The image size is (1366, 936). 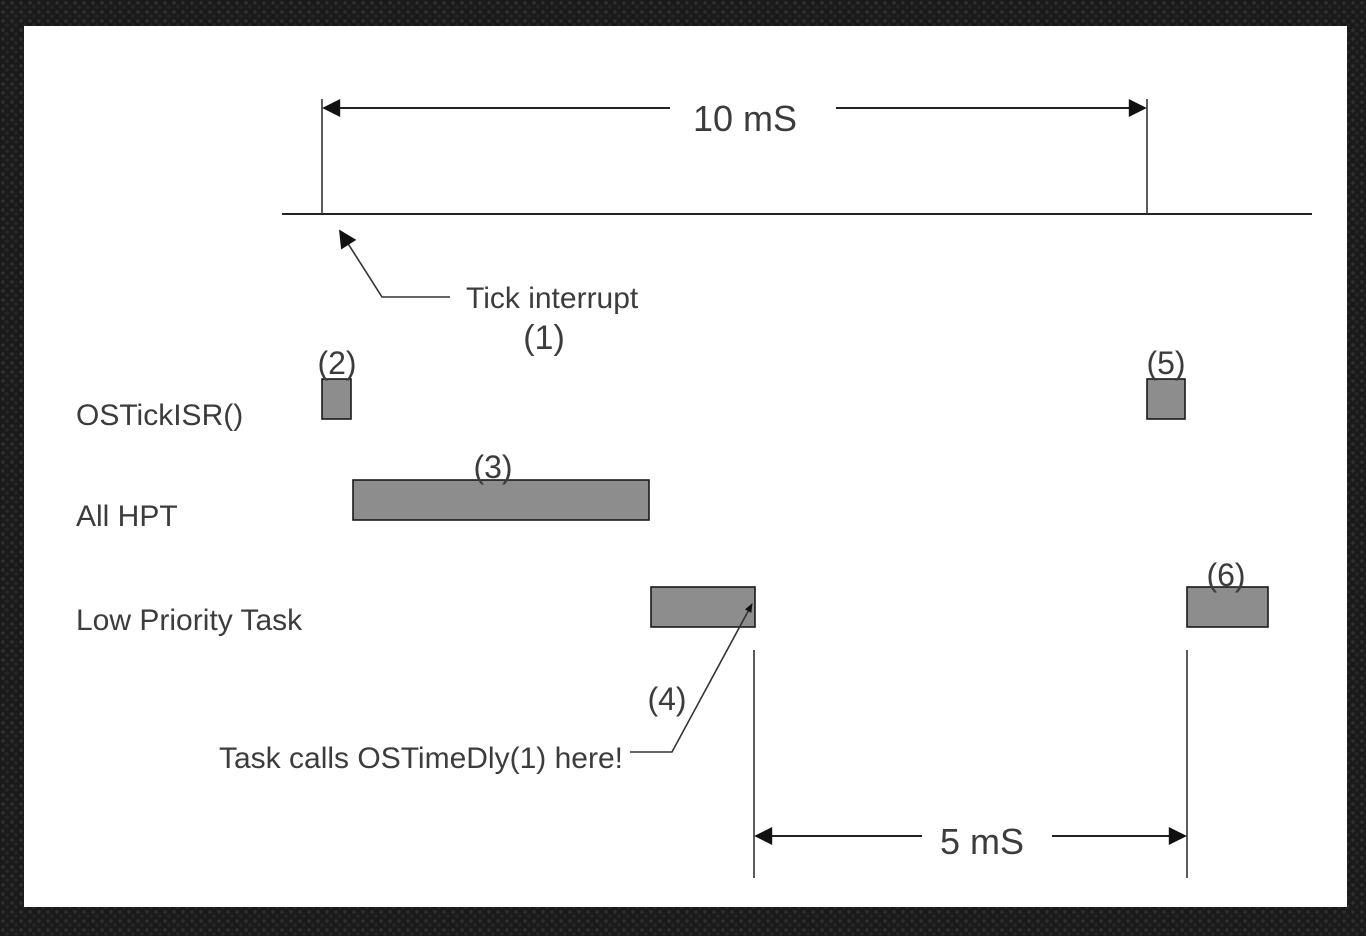 What do you see at coordinates (691, 678) in the screenshot?
I see `call-pointer-arrow` at bounding box center [691, 678].